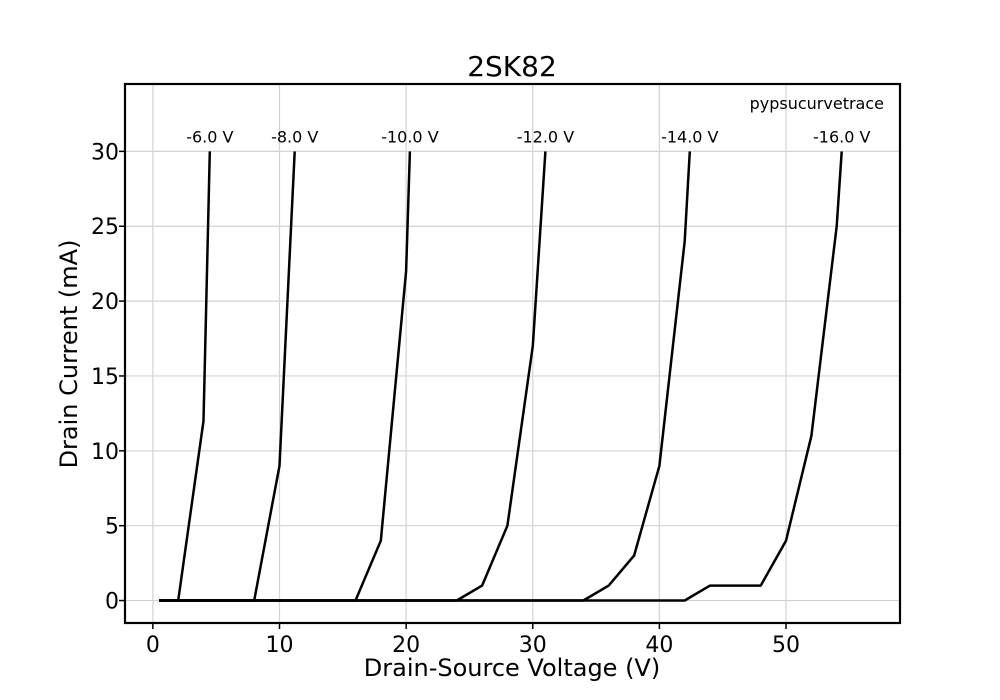  What do you see at coordinates (105, 152) in the screenshot?
I see `y-tick-label: 30` at bounding box center [105, 152].